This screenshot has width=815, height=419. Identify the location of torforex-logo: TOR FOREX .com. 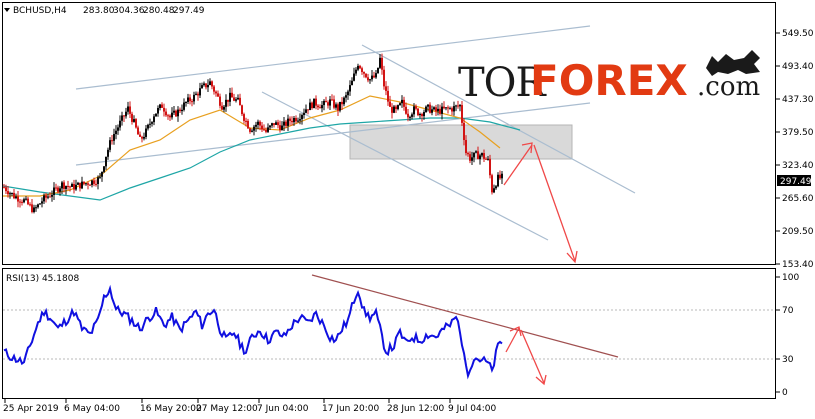
(609, 78).